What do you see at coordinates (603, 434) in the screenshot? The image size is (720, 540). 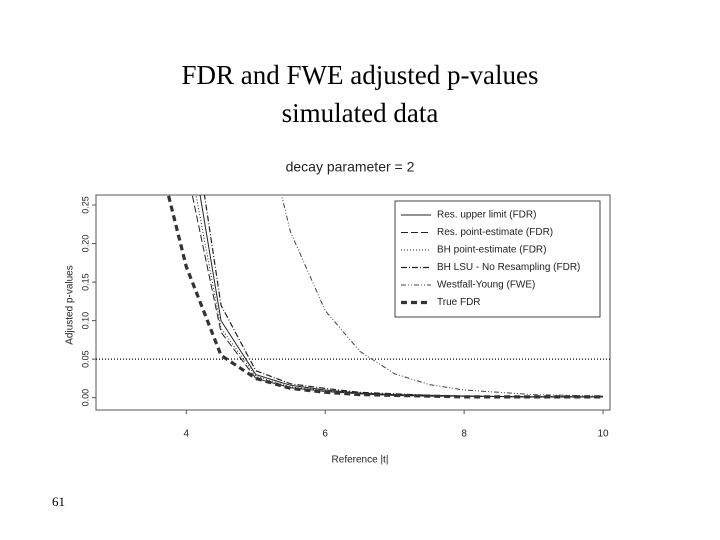 I see `x-tick-label: 10` at bounding box center [603, 434].